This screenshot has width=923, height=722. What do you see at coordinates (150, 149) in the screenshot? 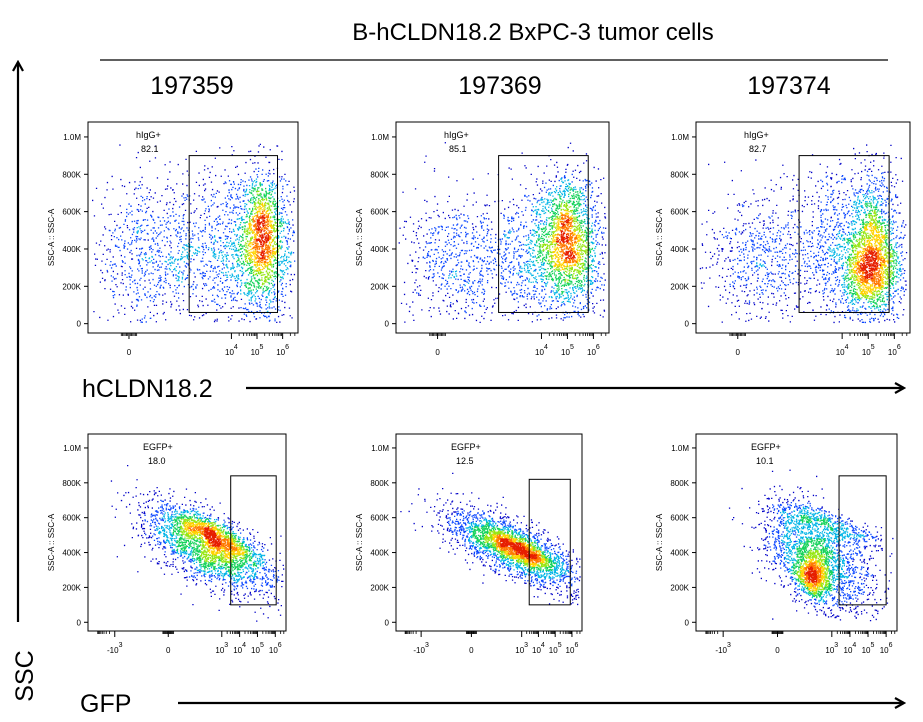
I see `gate-percent: 82.1` at bounding box center [150, 149].